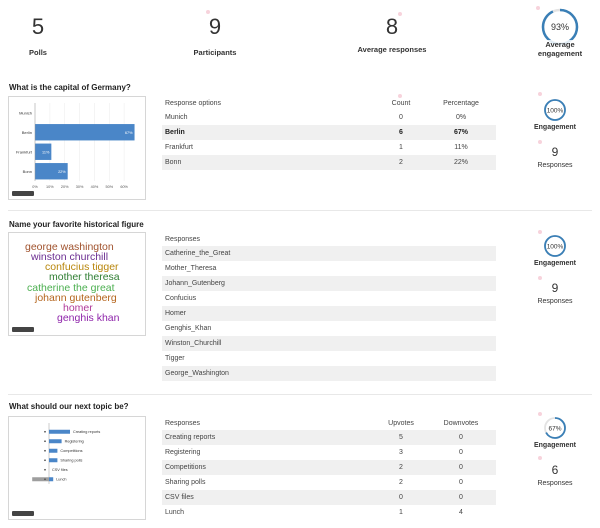 Image resolution: width=600 pixels, height=528 pixels. Describe the element at coordinates (329, 313) in the screenshot. I see `option-cell: Homer` at that location.